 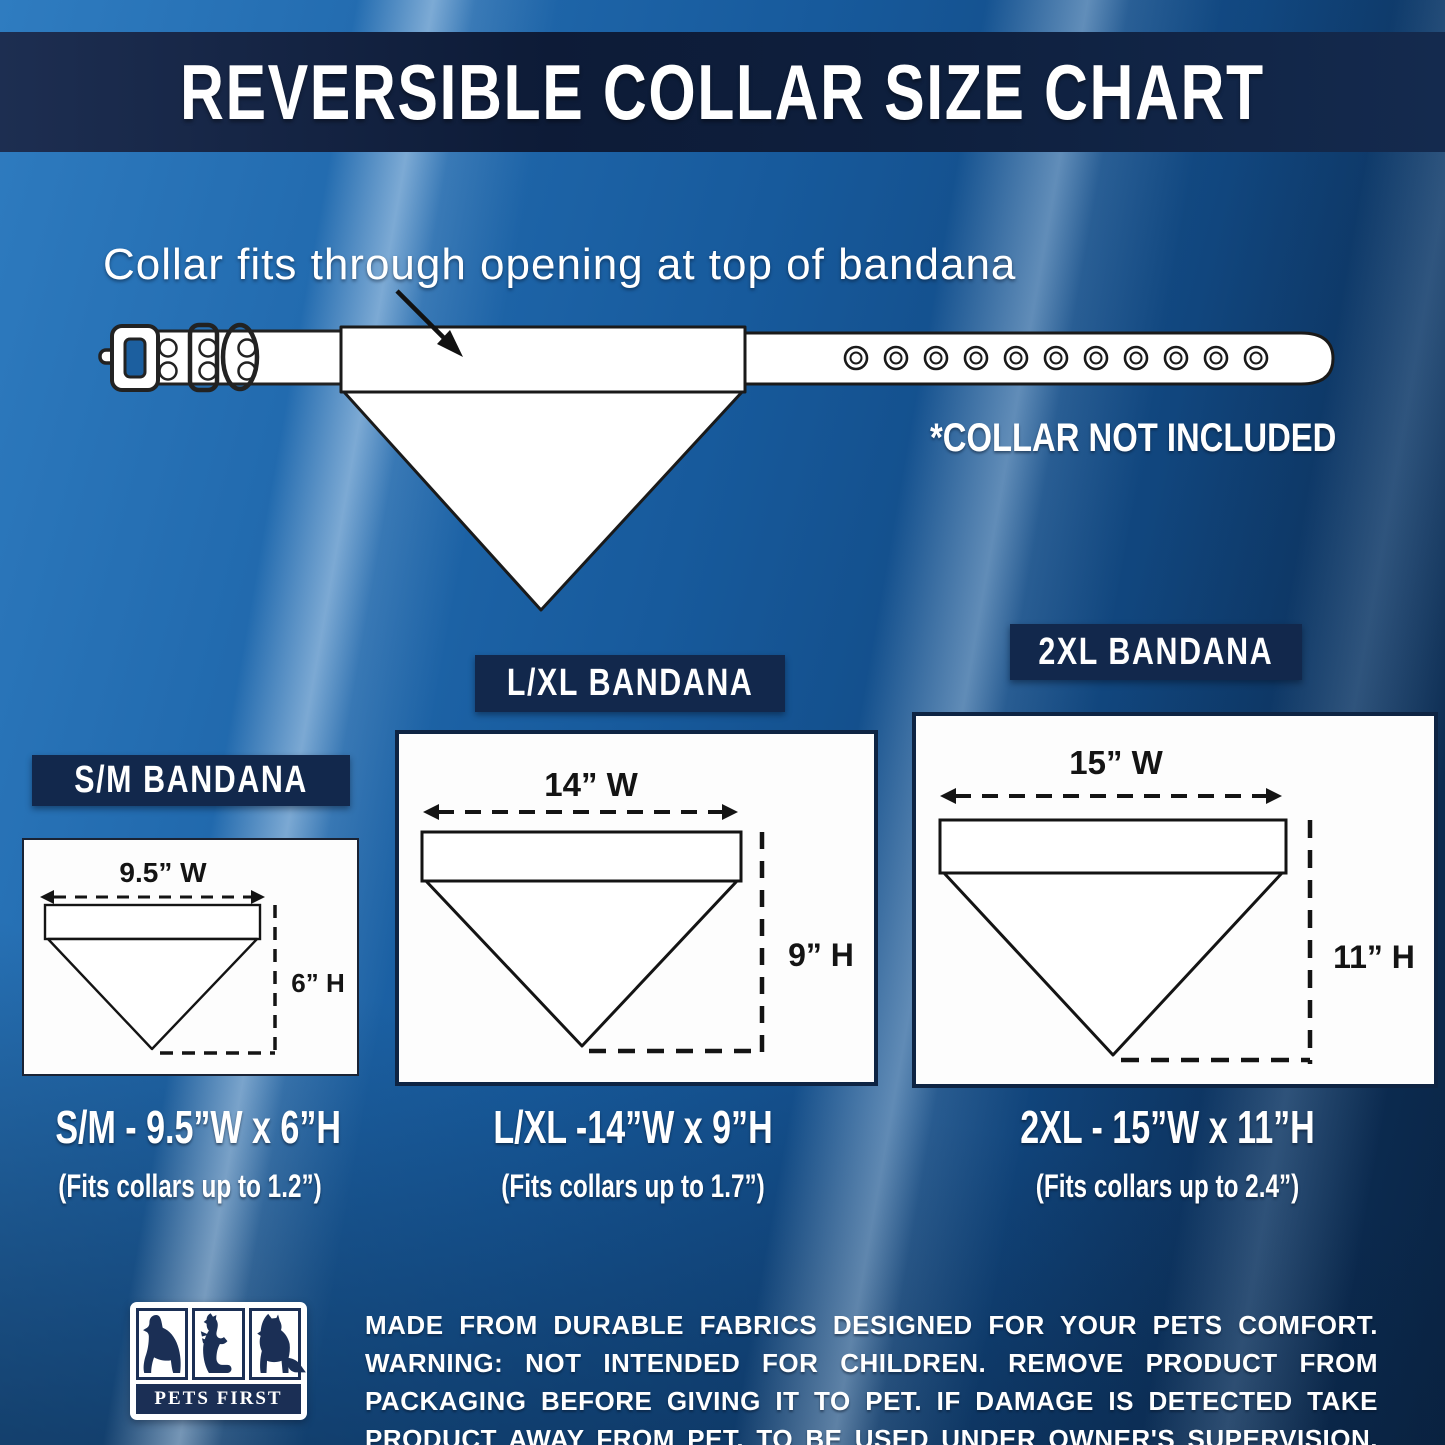 I want to click on pets-first-logo: PETS FIRST, so click(x=218, y=1361).